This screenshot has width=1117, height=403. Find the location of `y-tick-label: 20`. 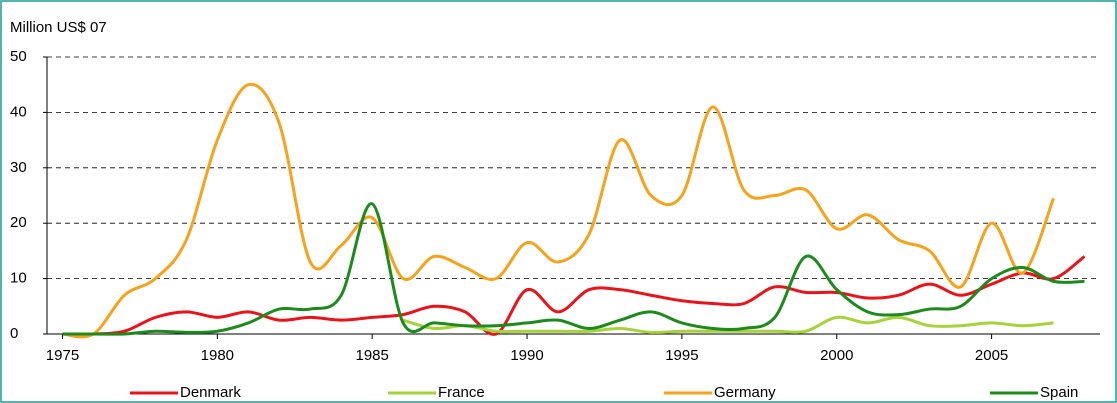

y-tick-label: 20 is located at coordinates (18, 222).